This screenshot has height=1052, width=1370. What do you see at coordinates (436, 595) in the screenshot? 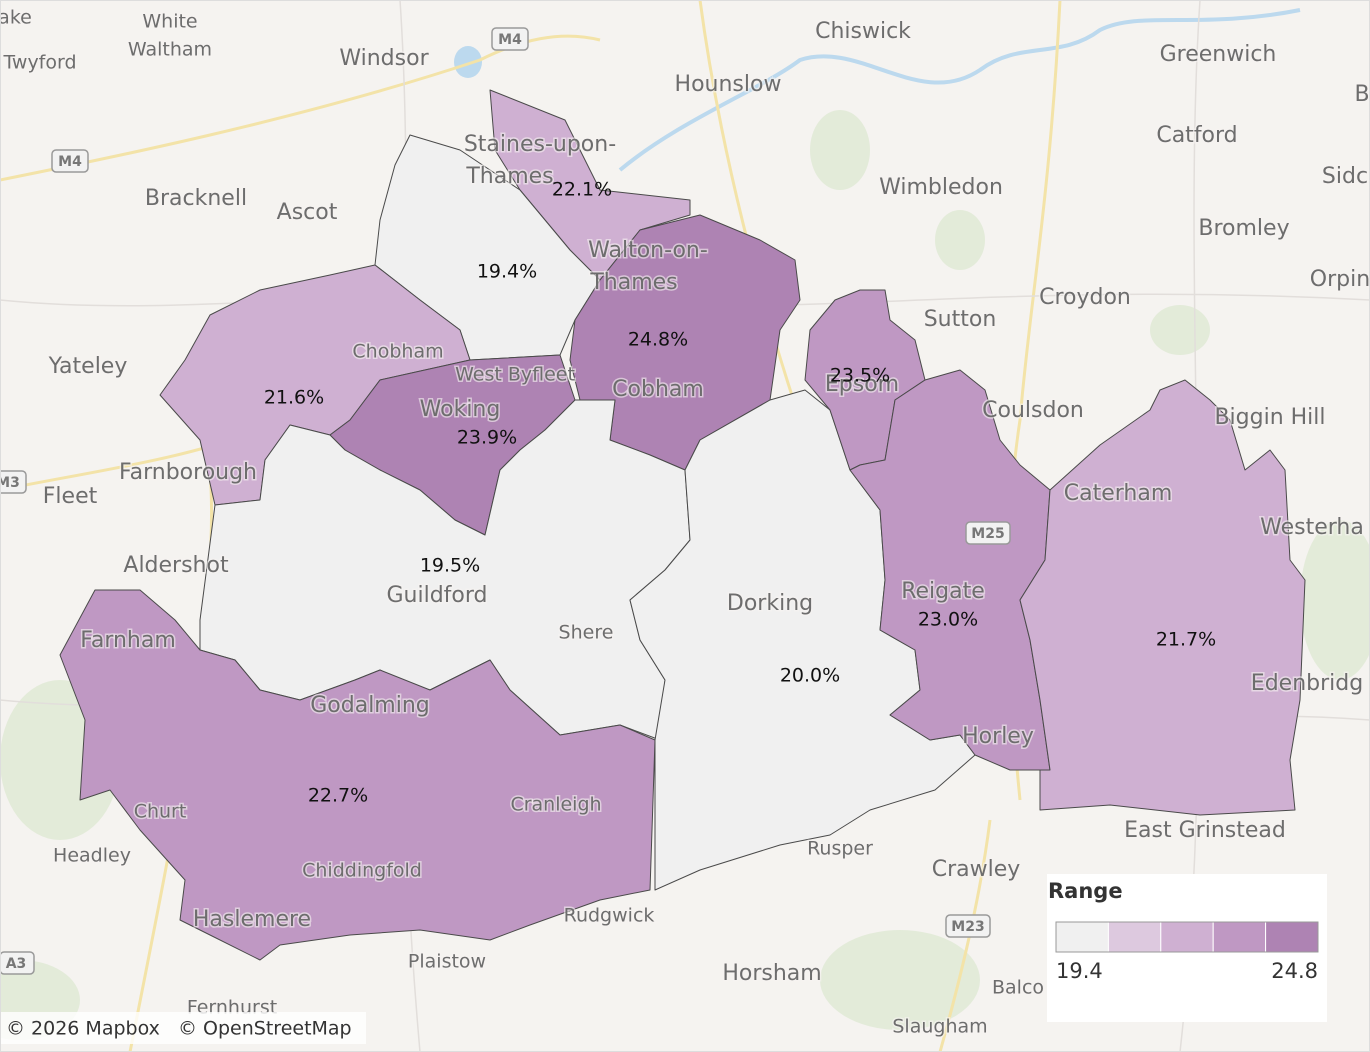
I see `place-label: Guildford` at bounding box center [436, 595].